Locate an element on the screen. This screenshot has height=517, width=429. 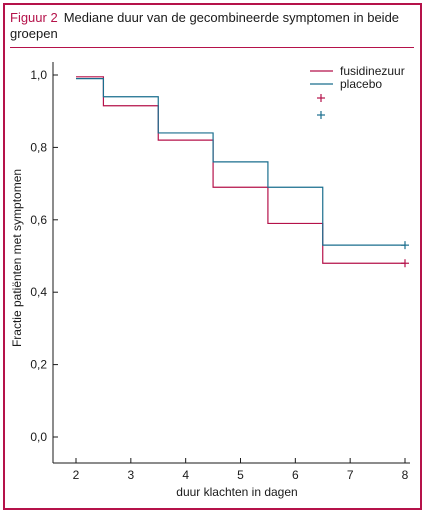
x-axis-label: duur klachten in dagen is located at coordinates (236, 492).